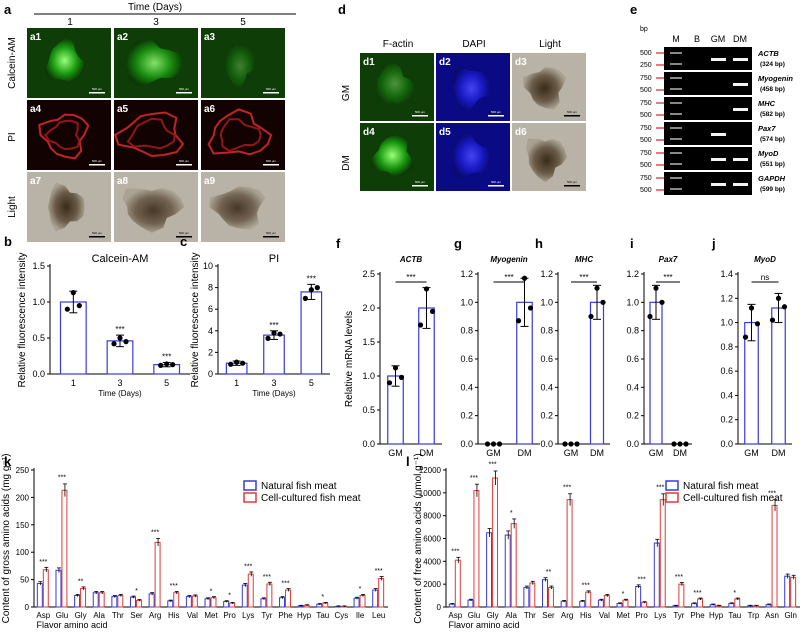 The width and height of the screenshot is (800, 632). I want to click on gene-name: MyoD, so click(768, 153).